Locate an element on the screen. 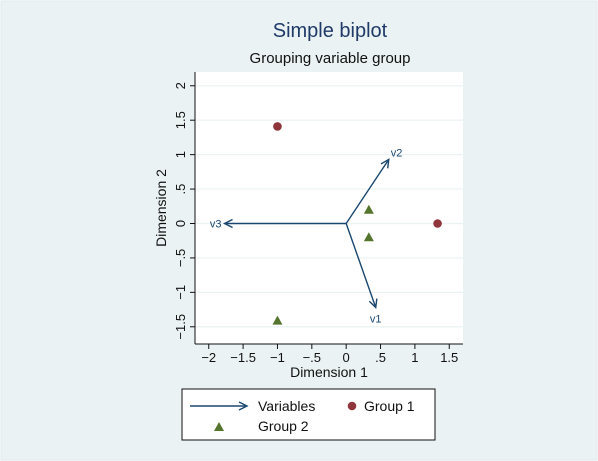 This screenshot has width=598, height=461. y-axis-title: Dimension 2 is located at coordinates (161, 208).